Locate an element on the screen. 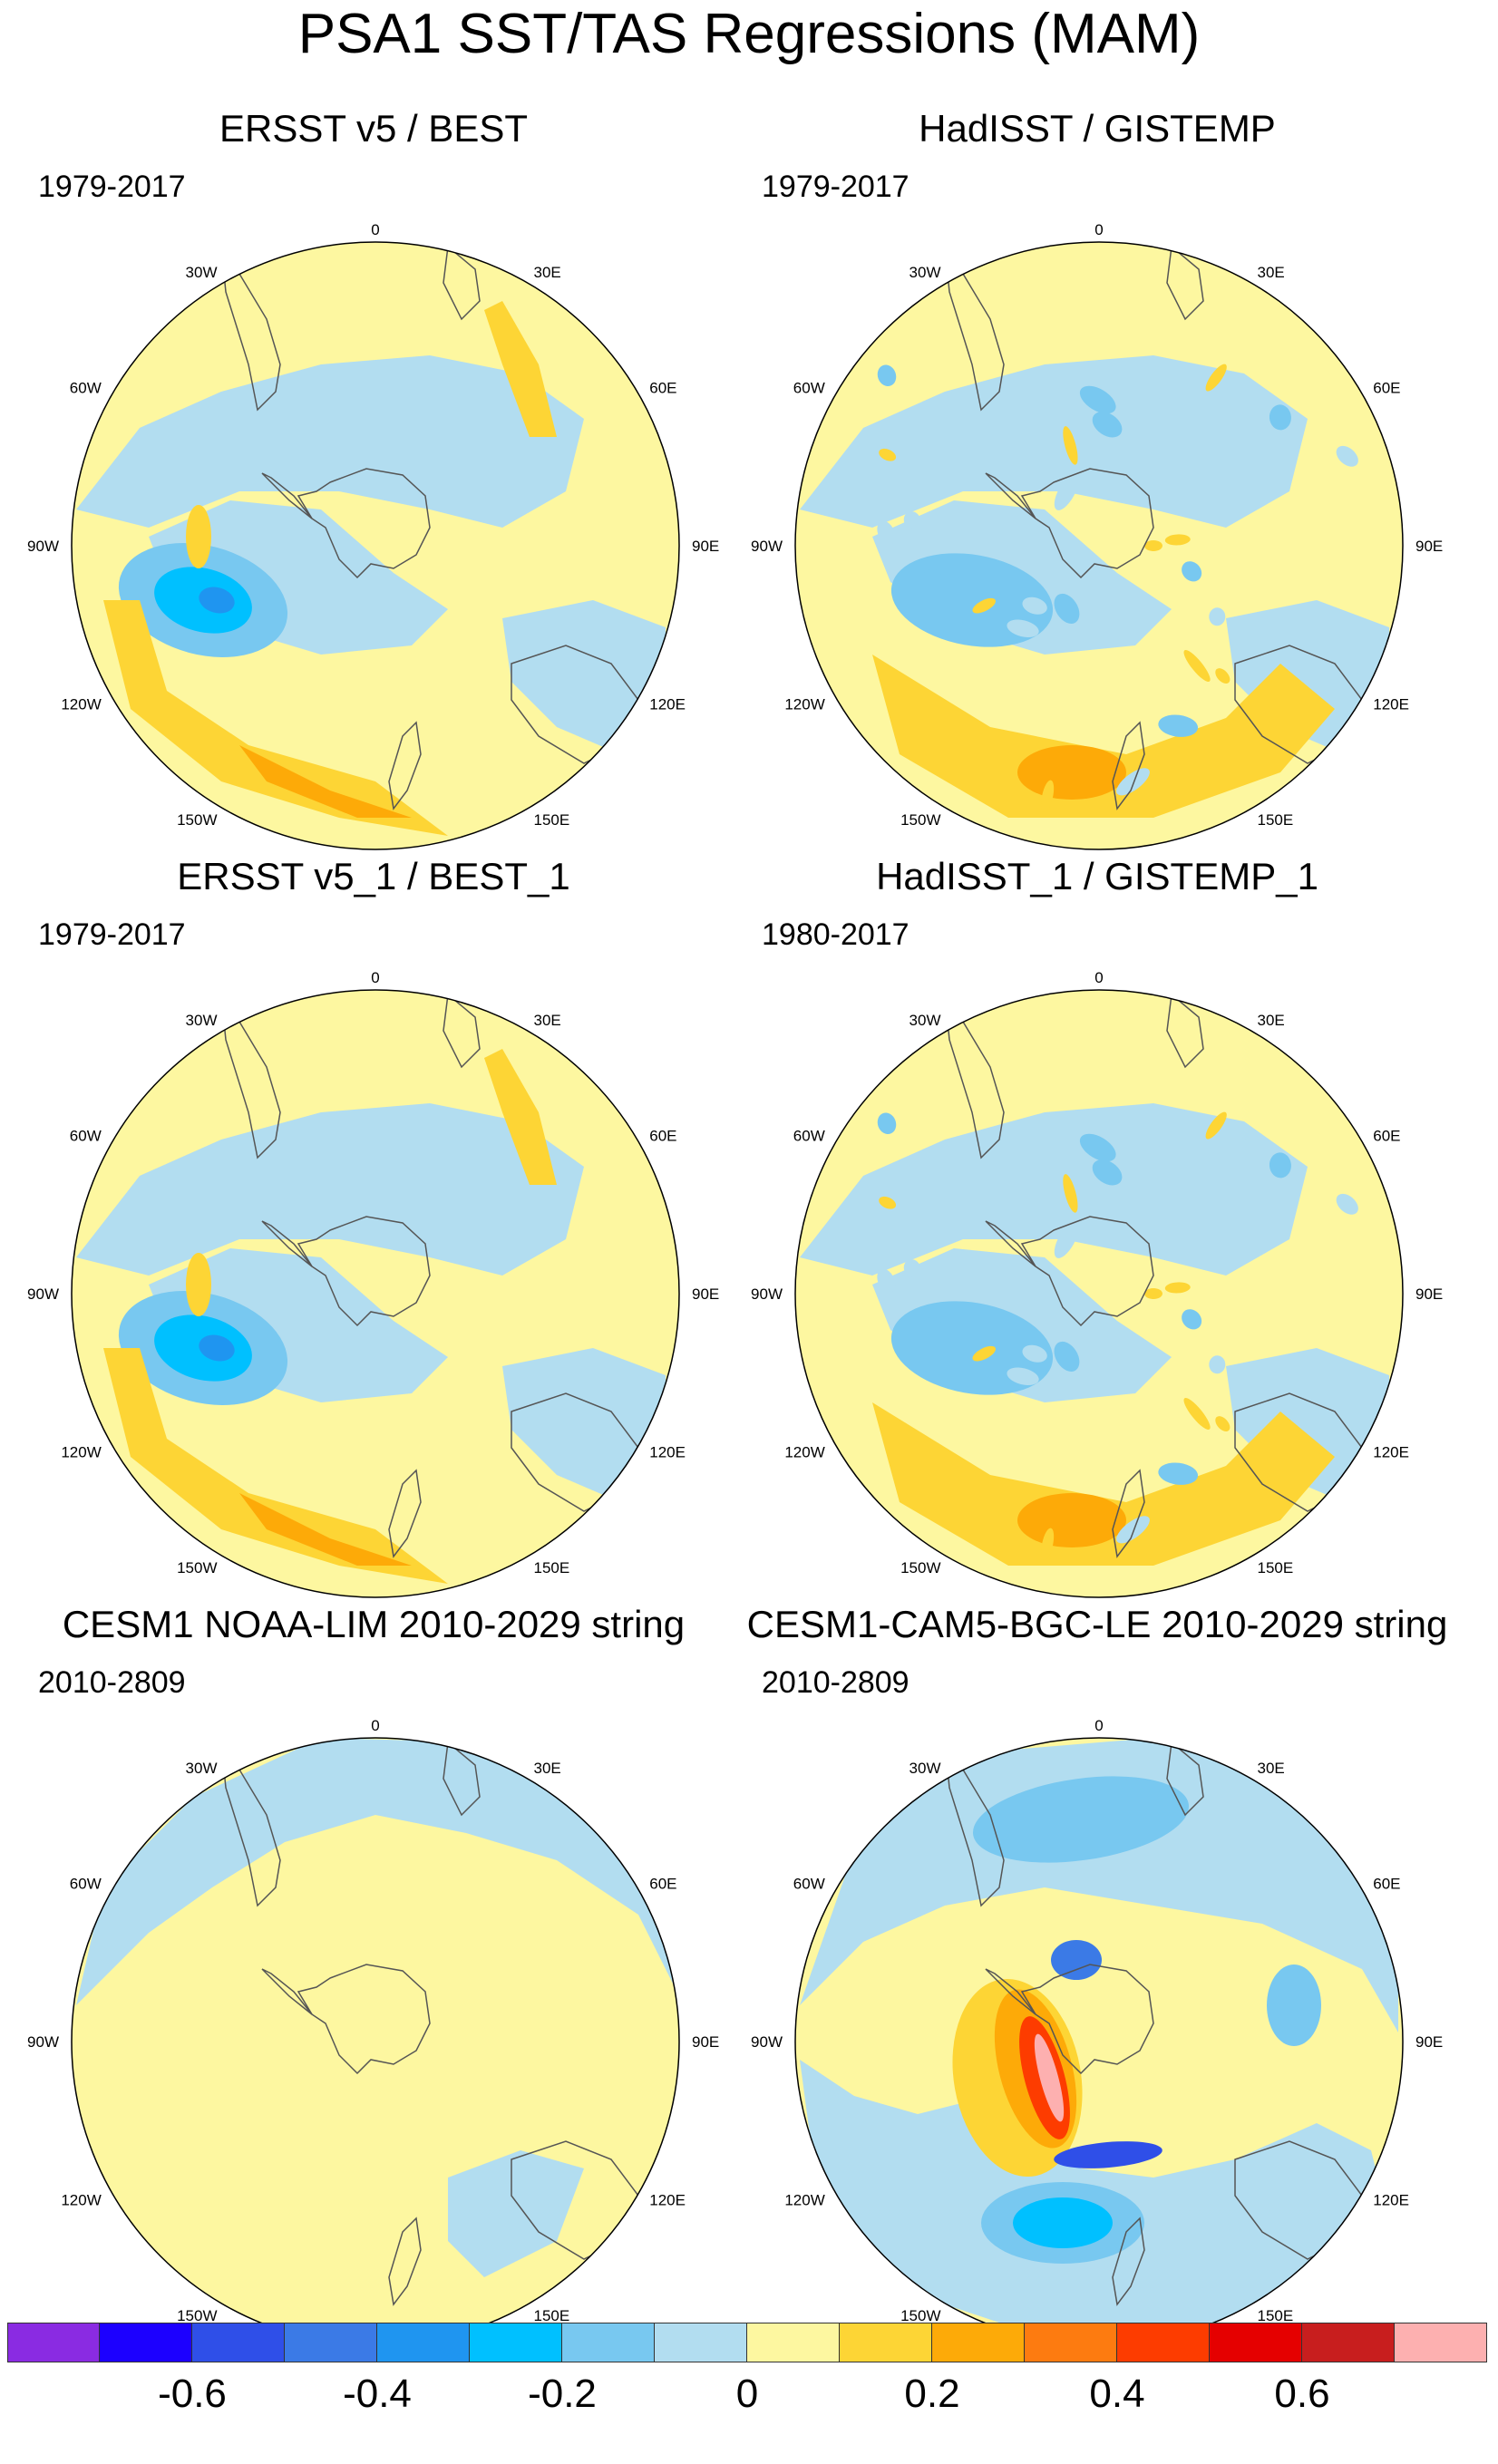 This screenshot has height=2464, width=1498. figure-title: PSA1 SST/TAS Regressions (MAM) is located at coordinates (749, 34).